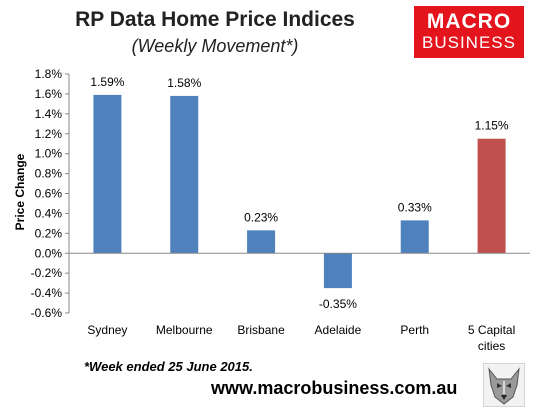 The width and height of the screenshot is (534, 411). I want to click on chart-subtitle: (Weekly Movement*), so click(215, 46).